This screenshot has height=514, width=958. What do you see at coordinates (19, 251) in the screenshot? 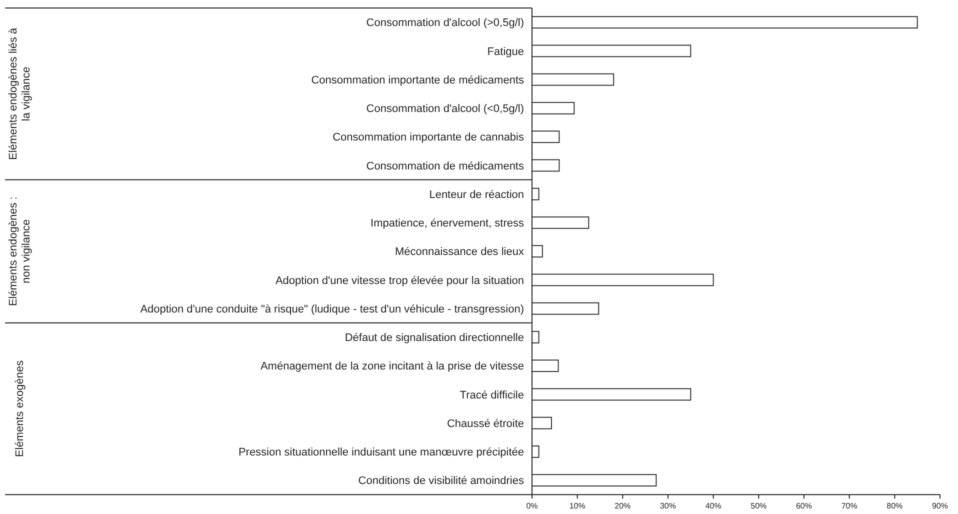
I see `text: Eléments endogènes : non vigilance` at bounding box center [19, 251].